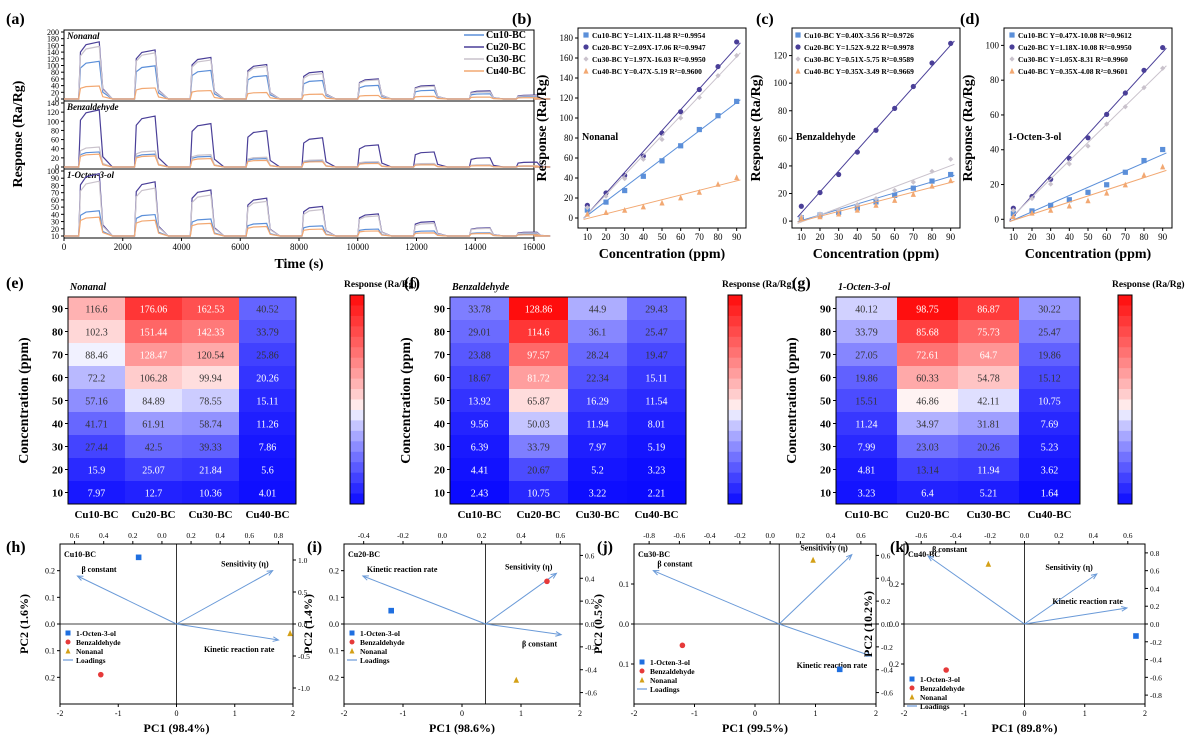 The height and width of the screenshot is (741, 1195). What do you see at coordinates (887, 670) in the screenshot?
I see `right-tick-label: -0.4` at bounding box center [887, 670].